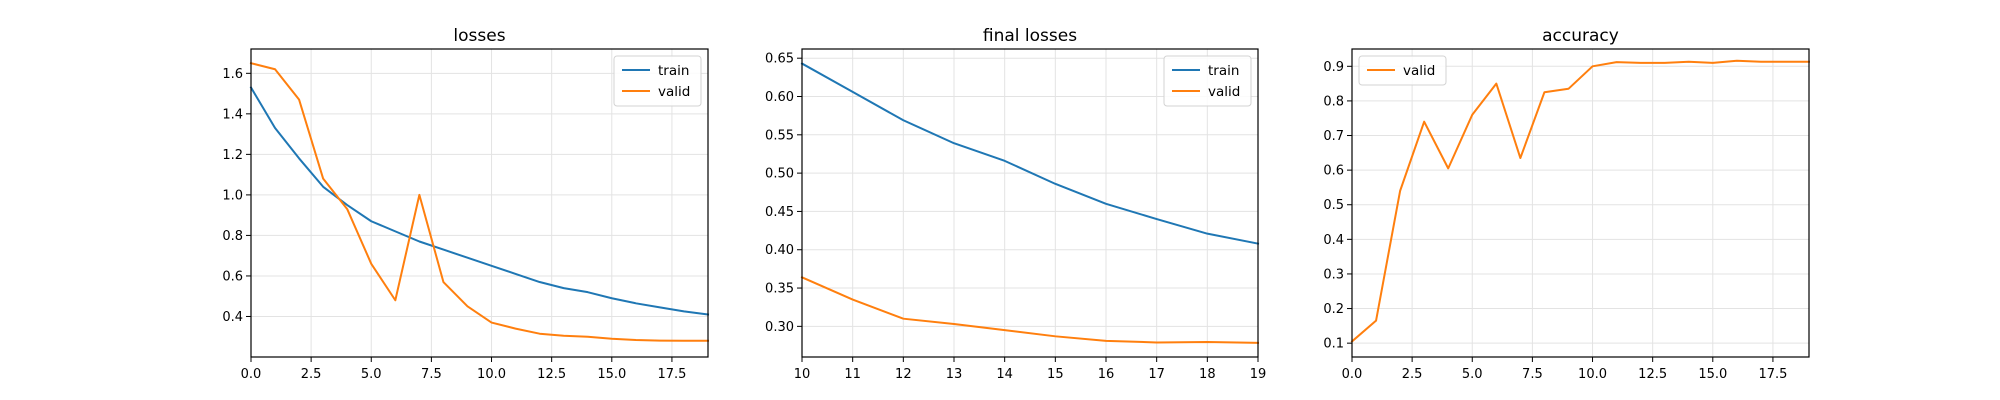  Describe the element at coordinates (779, 174) in the screenshot. I see `y-tick-label: 0.50` at that location.